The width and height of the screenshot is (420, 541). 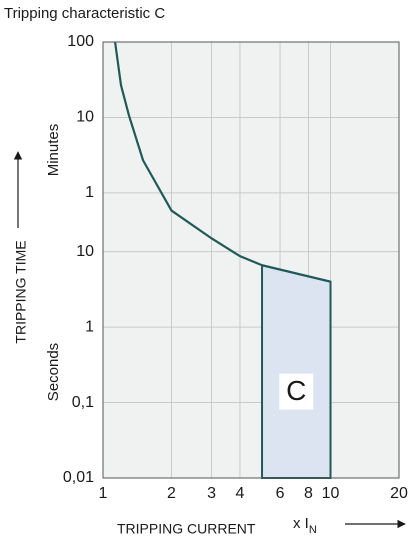 I want to click on x-tick-label: 8, so click(x=308, y=493).